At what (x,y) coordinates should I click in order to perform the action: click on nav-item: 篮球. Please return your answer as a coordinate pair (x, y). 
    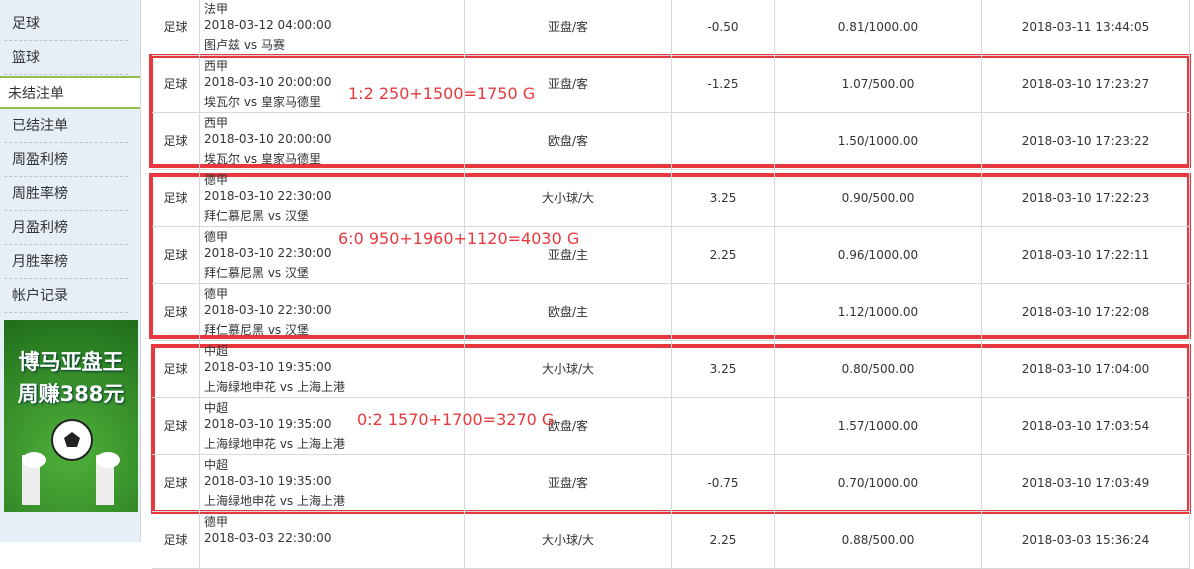
    Looking at the image, I should click on (66, 58).